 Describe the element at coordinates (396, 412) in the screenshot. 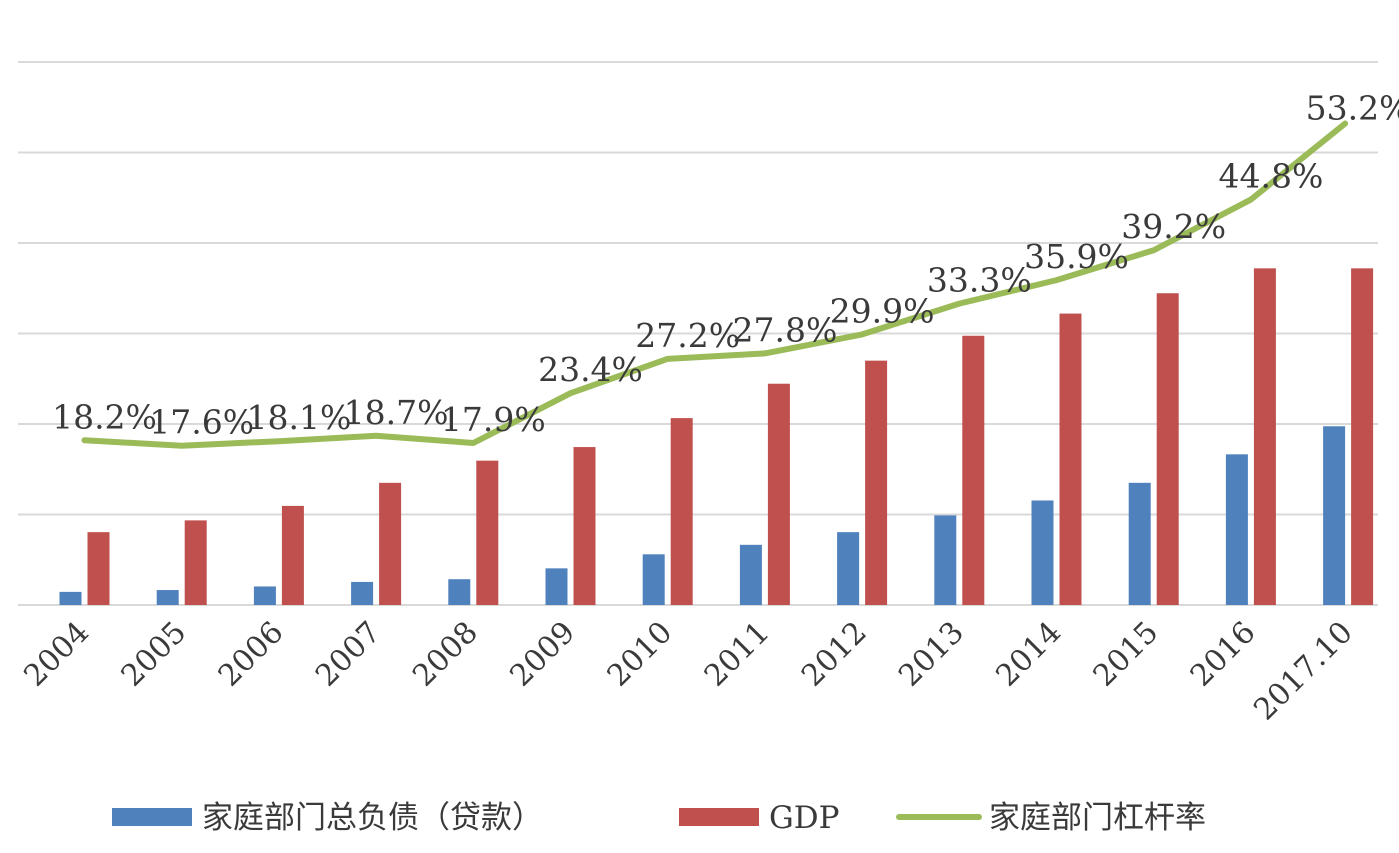

I see `data-label-2007: 18.7%` at that location.